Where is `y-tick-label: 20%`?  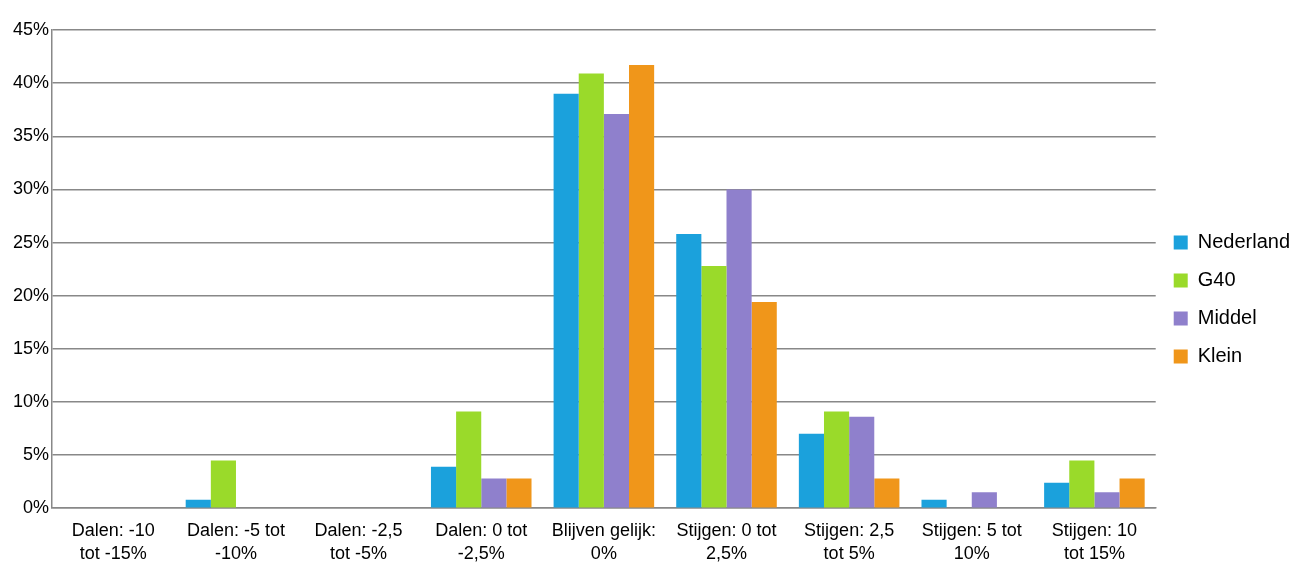
y-tick-label: 20% is located at coordinates (31, 294).